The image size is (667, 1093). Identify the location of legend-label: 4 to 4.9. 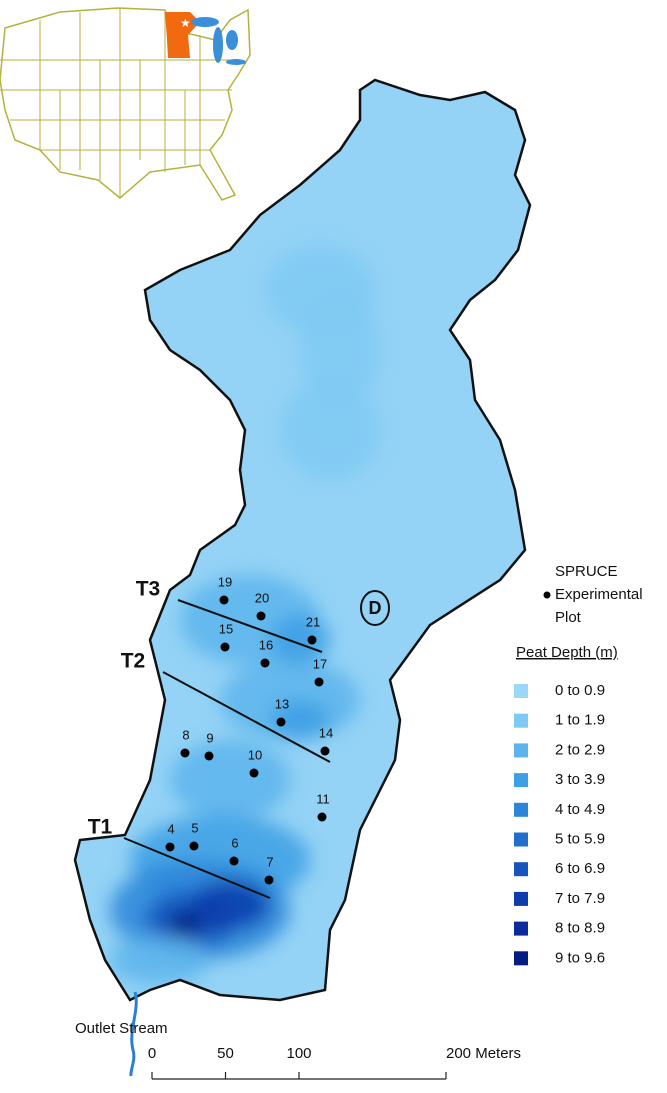
(580, 809).